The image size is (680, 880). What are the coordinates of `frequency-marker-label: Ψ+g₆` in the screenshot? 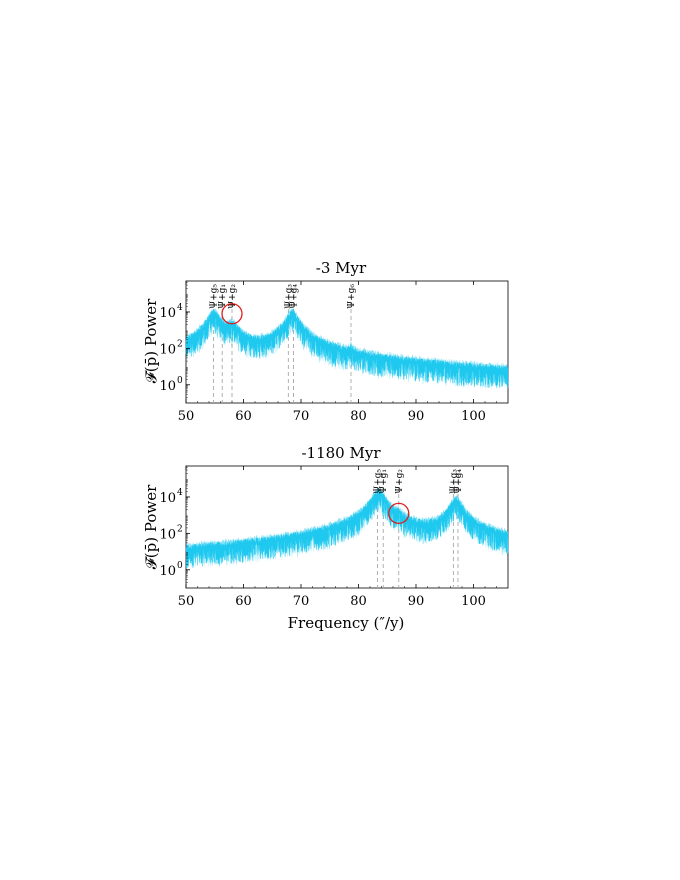 It's located at (352, 296).